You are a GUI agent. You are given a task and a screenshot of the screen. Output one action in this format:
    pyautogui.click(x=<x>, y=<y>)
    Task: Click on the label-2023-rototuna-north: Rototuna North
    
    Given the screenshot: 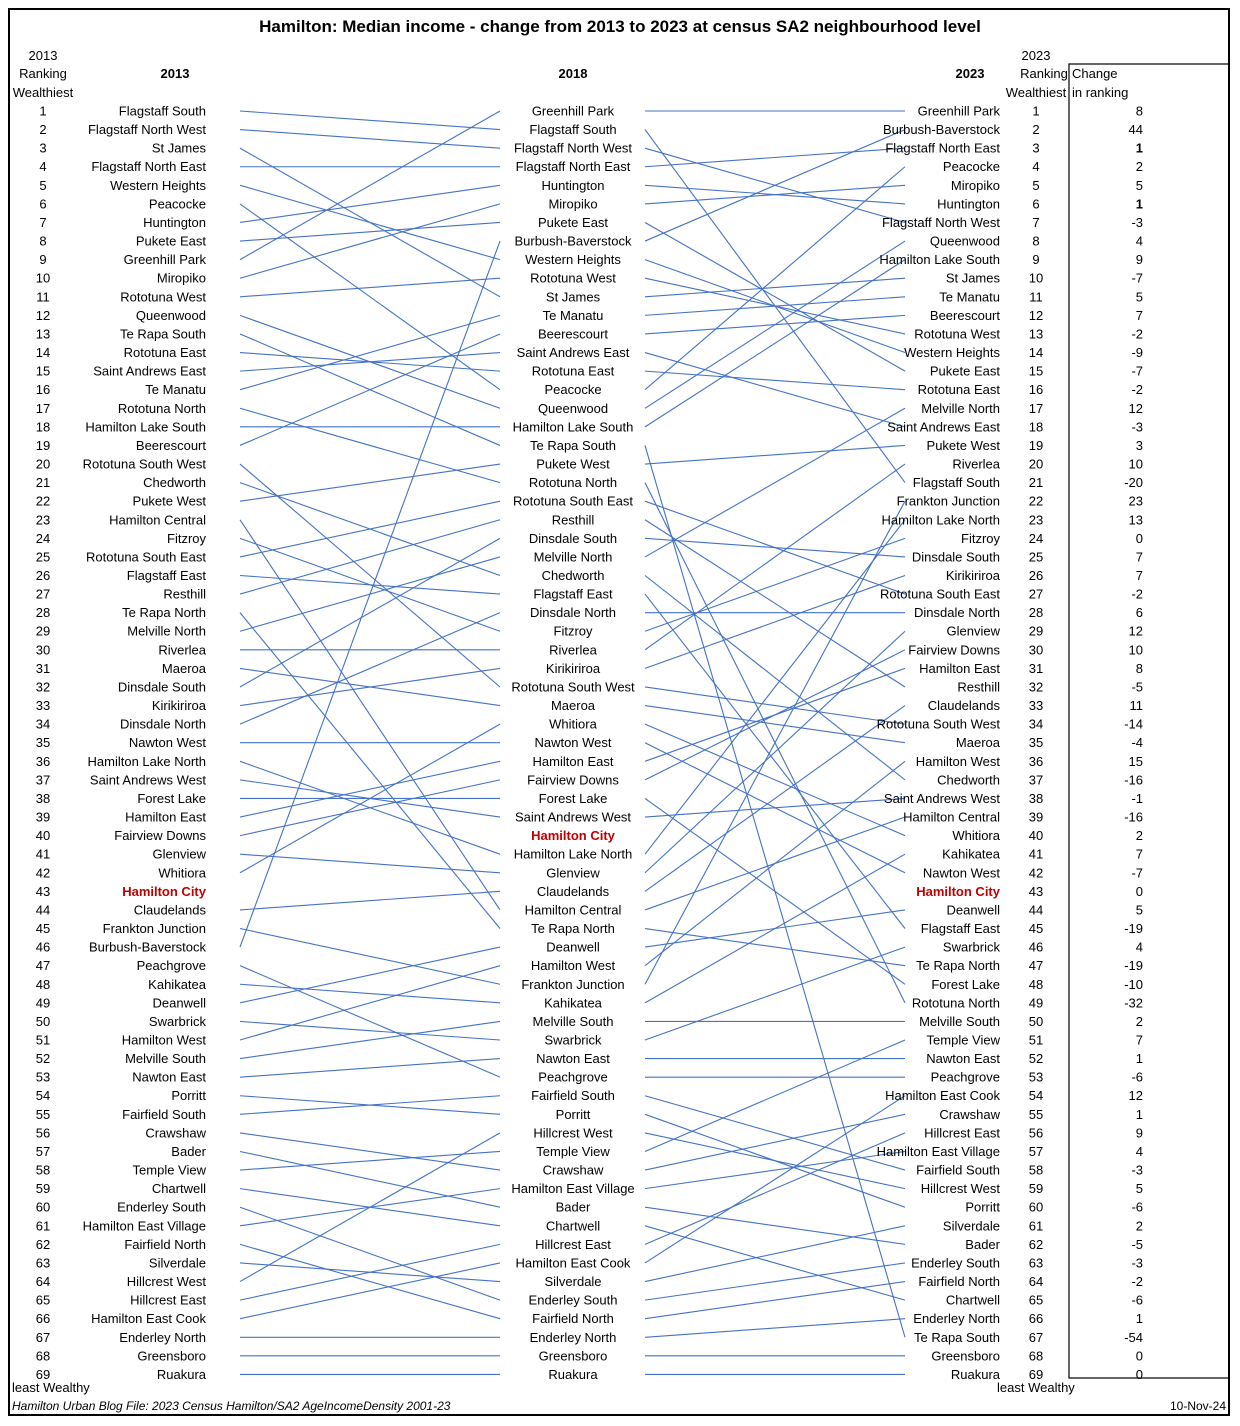 What is the action you would take?
    pyautogui.click(x=956, y=1002)
    